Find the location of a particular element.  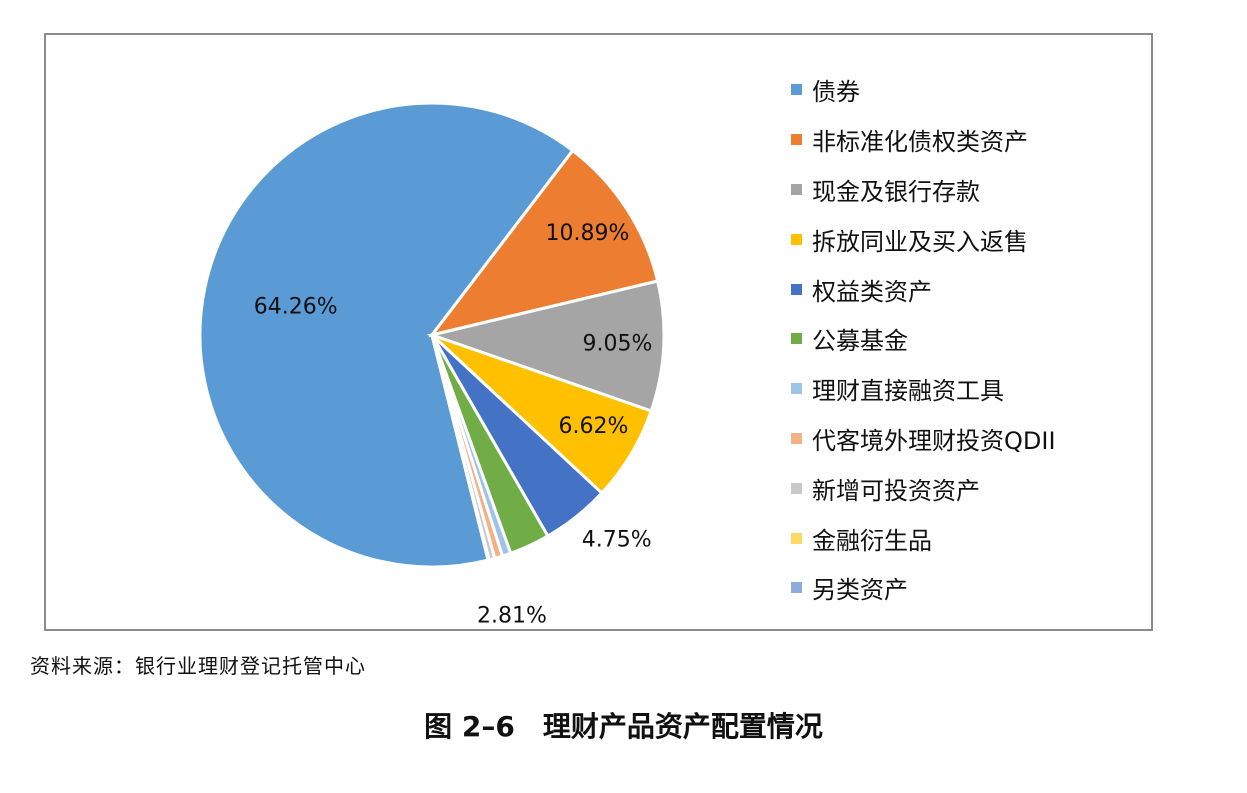

legend-label: 非标准化债权类资产 is located at coordinates (920, 142).